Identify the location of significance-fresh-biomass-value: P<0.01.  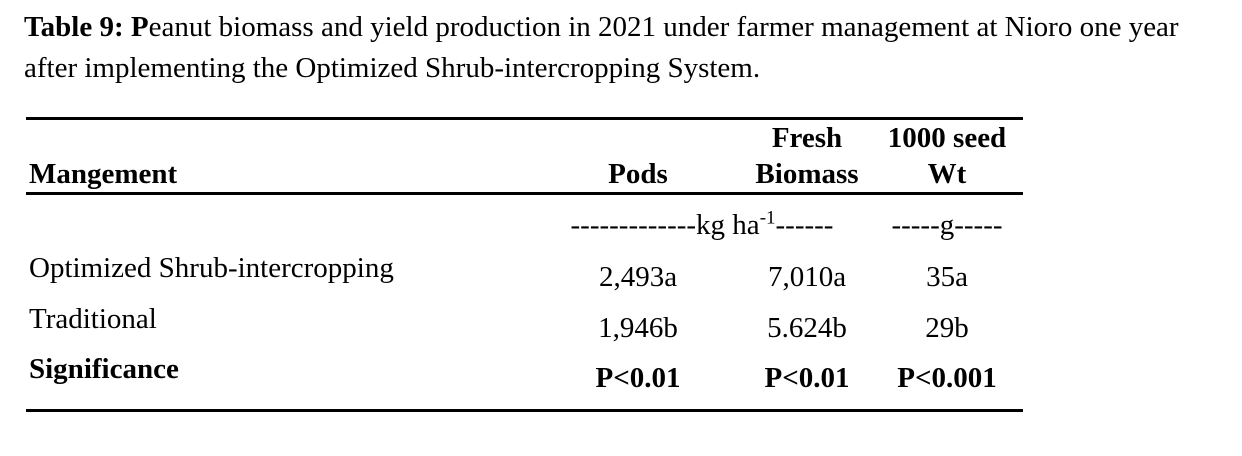
(807, 378).